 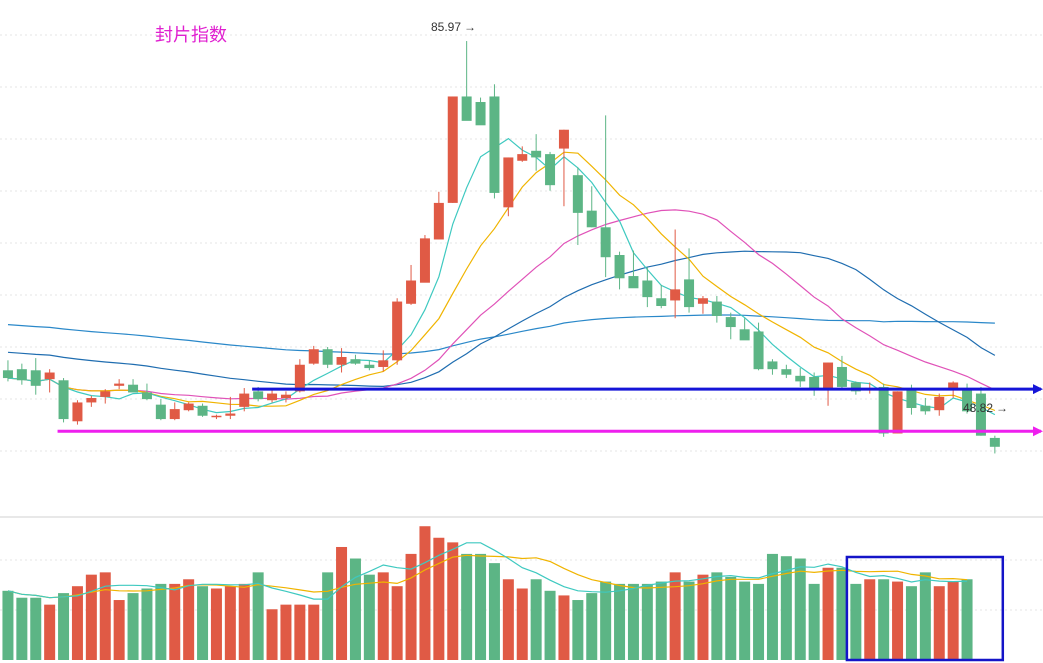 What do you see at coordinates (446, 27) in the screenshot?
I see `high-label: 85.97` at bounding box center [446, 27].